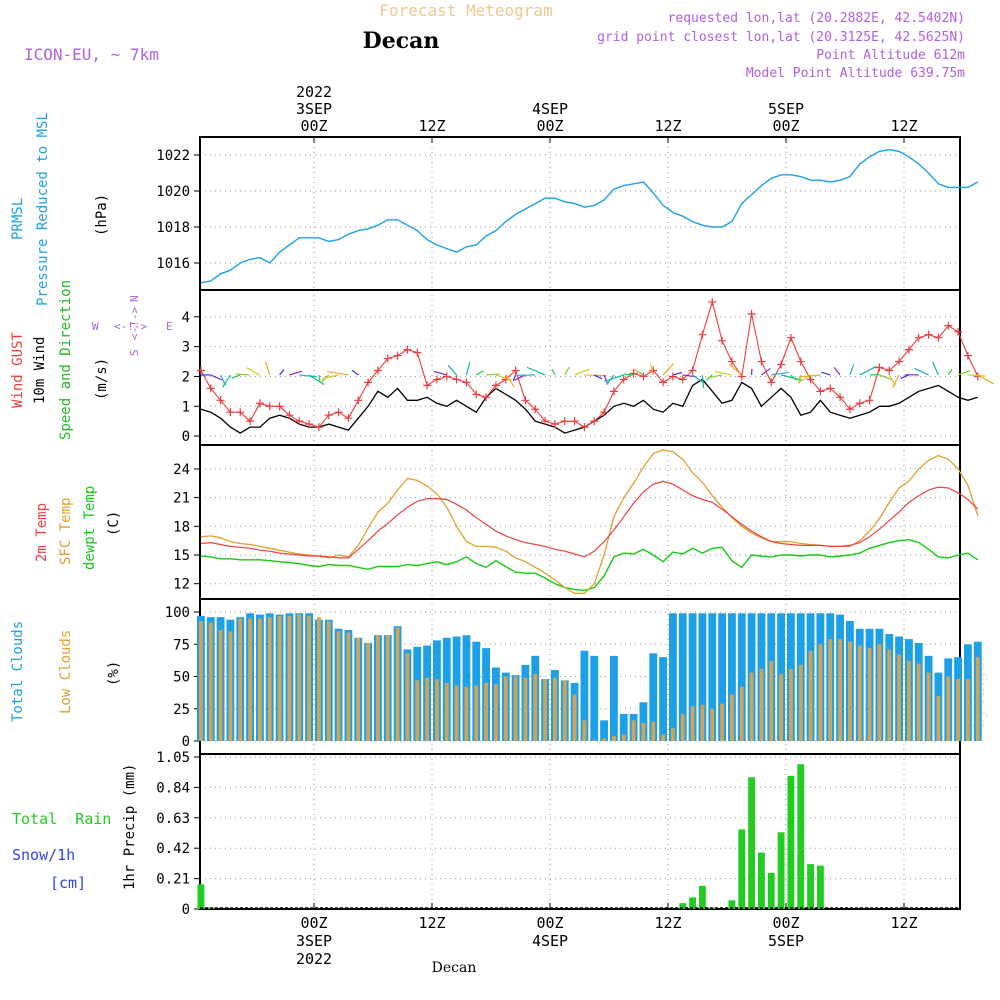 This screenshot has width=1000, height=1000. What do you see at coordinates (130, 827) in the screenshot?
I see `precip-ylabel: 1hr Precip (mm)` at bounding box center [130, 827].